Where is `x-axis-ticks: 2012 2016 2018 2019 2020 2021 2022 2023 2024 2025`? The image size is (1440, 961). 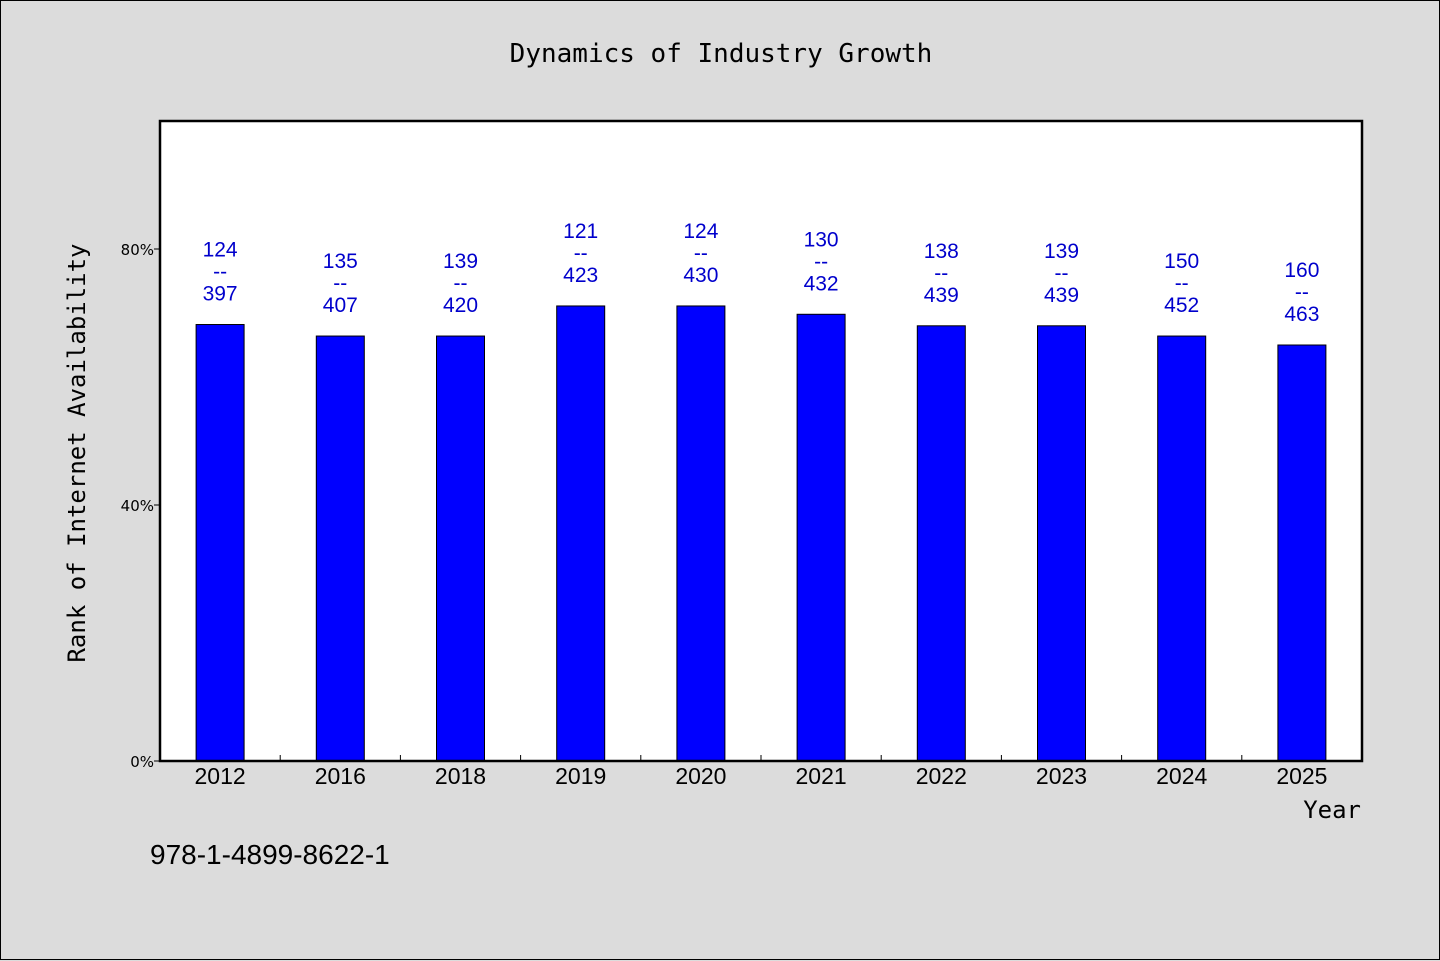 x-axis-ticks: 2012 2016 2018 2019 2020 2021 2022 2023 2024 2025 is located at coordinates (761, 772).